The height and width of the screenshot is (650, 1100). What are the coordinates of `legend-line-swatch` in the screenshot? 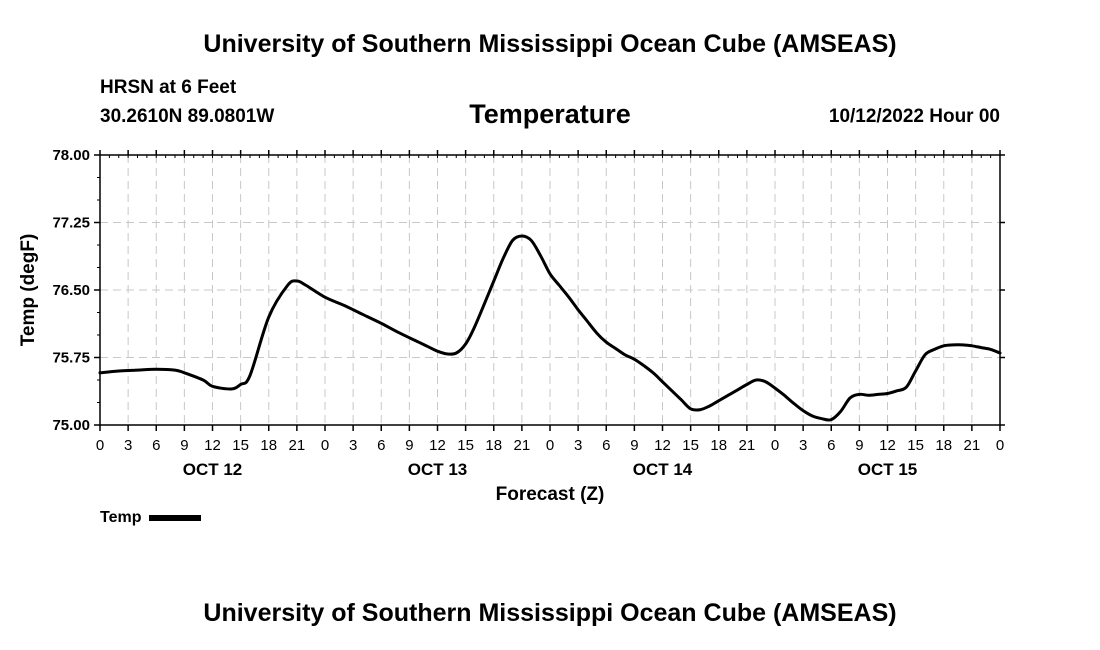 It's located at (175, 518).